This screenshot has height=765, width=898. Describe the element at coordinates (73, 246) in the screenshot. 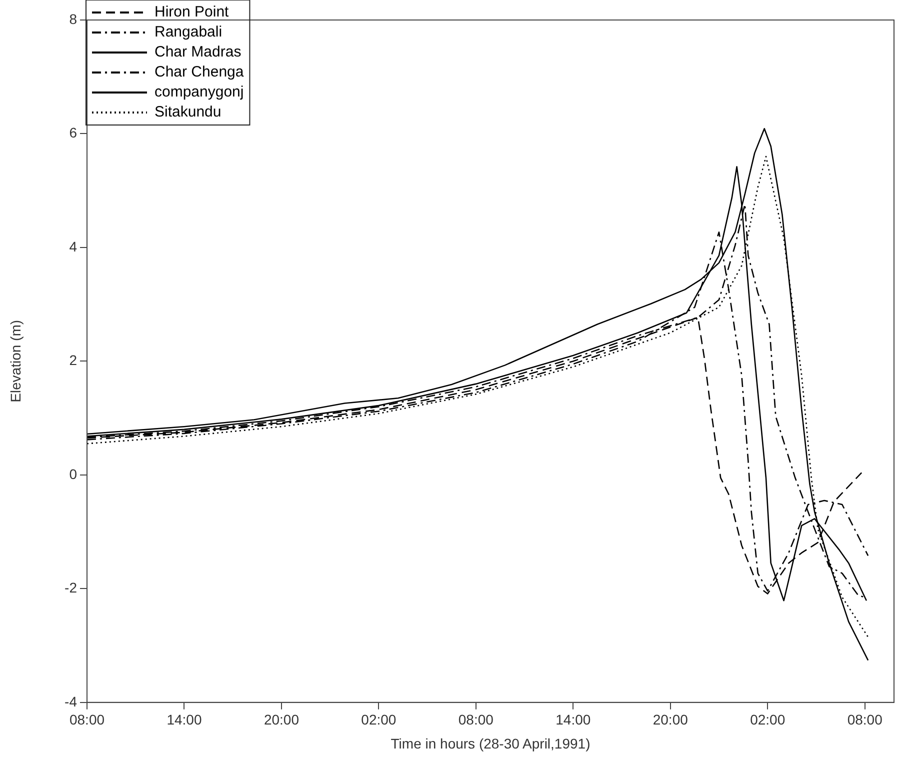

I see `y-tick-label: 4` at that location.